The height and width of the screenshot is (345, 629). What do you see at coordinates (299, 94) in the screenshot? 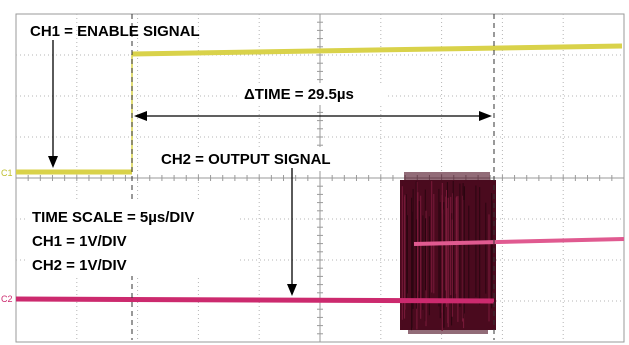
I see `delta-time-label: ΔTIME = 29.5µs` at bounding box center [299, 94].